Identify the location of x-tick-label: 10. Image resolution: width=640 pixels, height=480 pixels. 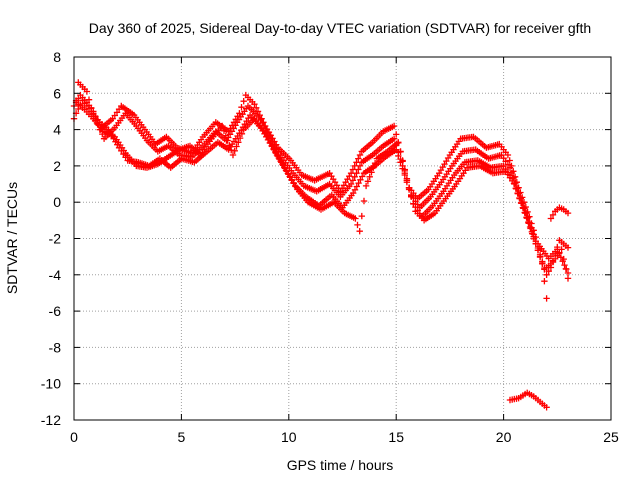
(289, 437).